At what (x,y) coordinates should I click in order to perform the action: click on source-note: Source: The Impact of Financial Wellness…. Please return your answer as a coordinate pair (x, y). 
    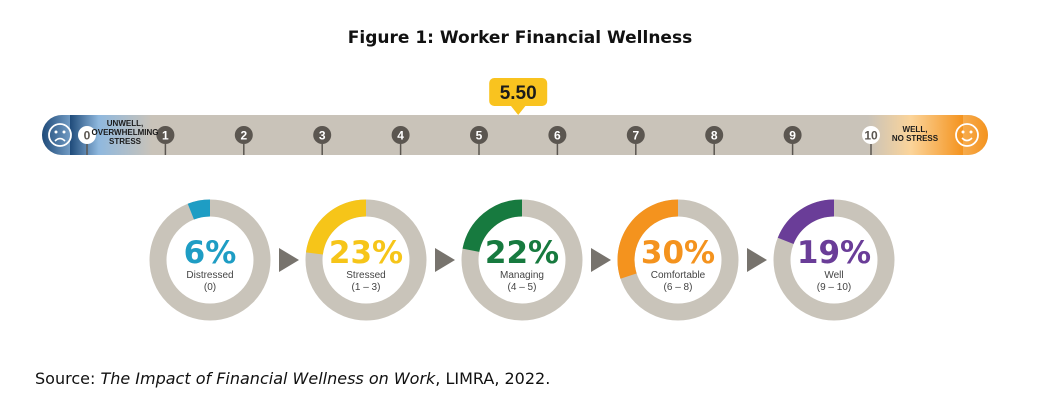
    Looking at the image, I should click on (292, 378).